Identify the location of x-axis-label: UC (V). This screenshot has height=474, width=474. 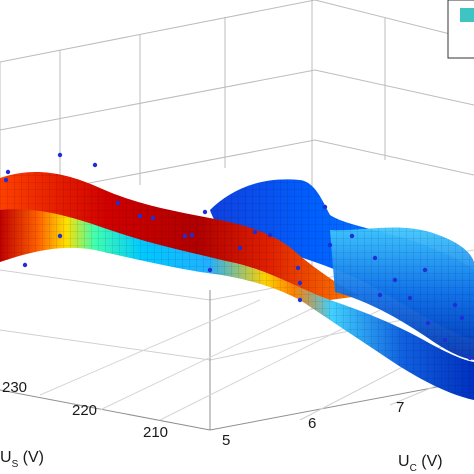
(420, 463).